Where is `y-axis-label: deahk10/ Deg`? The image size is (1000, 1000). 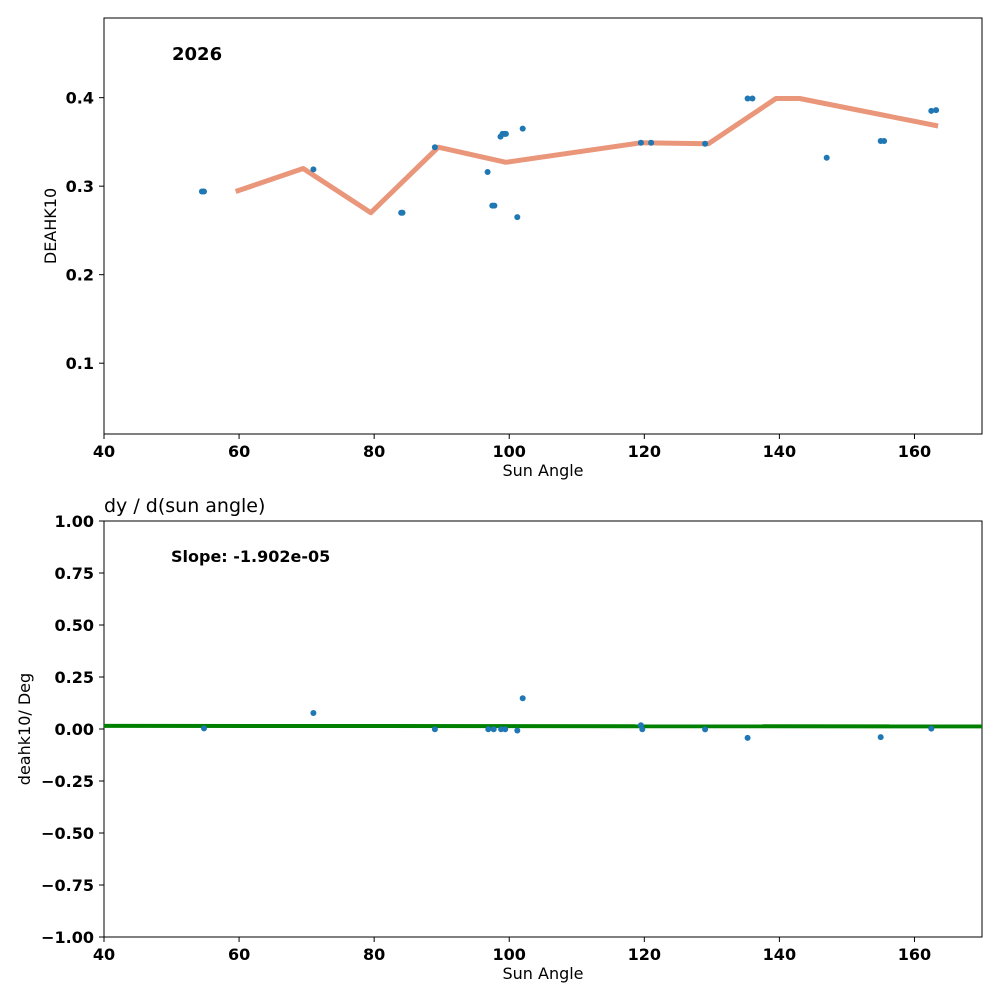 y-axis-label: deahk10/ Deg is located at coordinates (24, 729).